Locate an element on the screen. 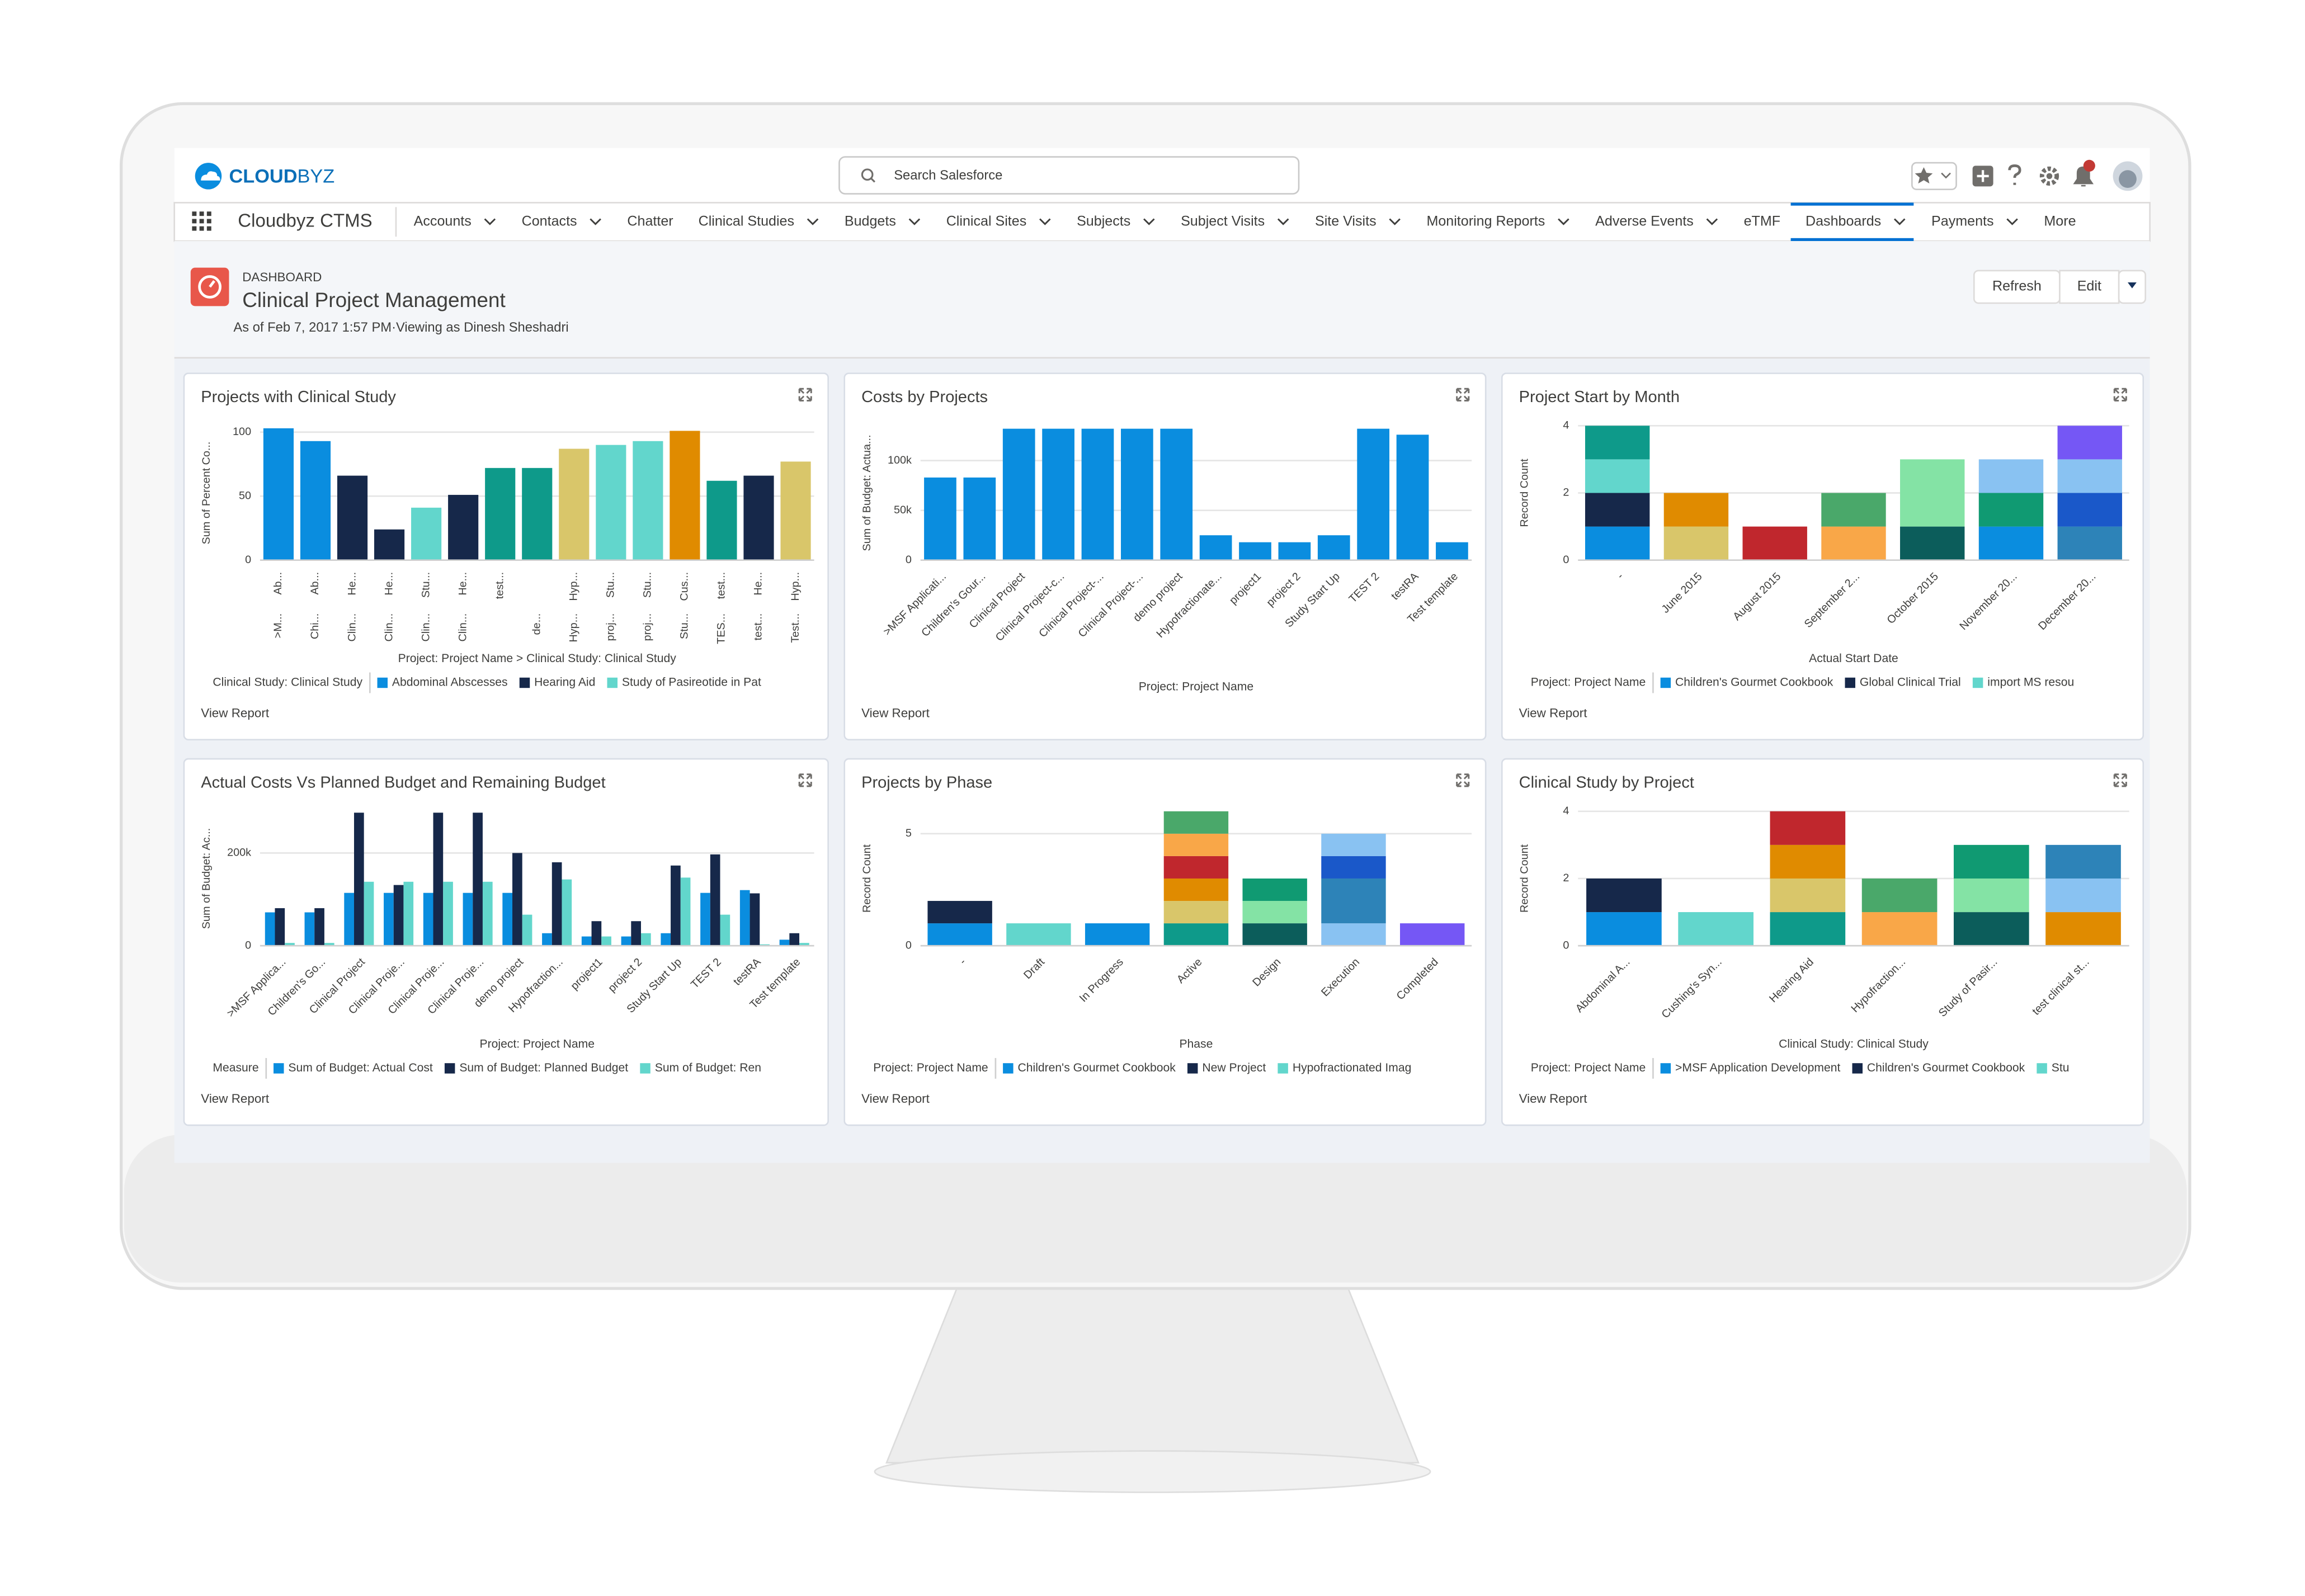 The height and width of the screenshot is (1596, 2305). monitor-stand is located at coordinates (1152, 1371).